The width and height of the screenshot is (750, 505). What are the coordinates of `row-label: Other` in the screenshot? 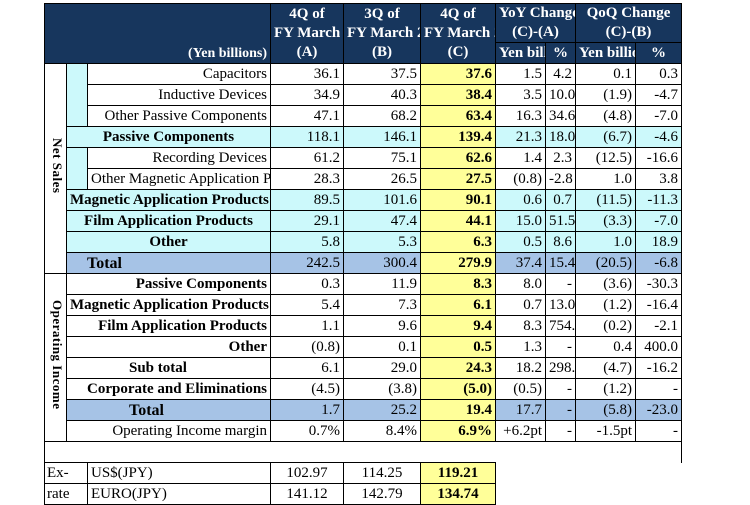 It's located at (168, 347).